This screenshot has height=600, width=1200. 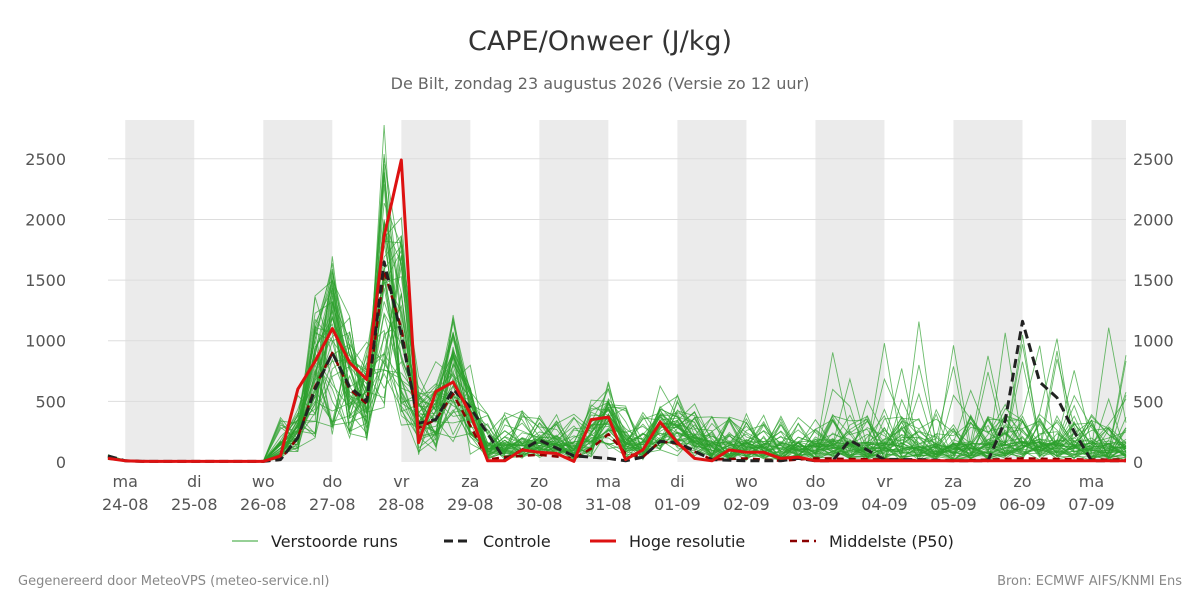 What do you see at coordinates (517, 541) in the screenshot?
I see `legend-controle-label: Controle` at bounding box center [517, 541].